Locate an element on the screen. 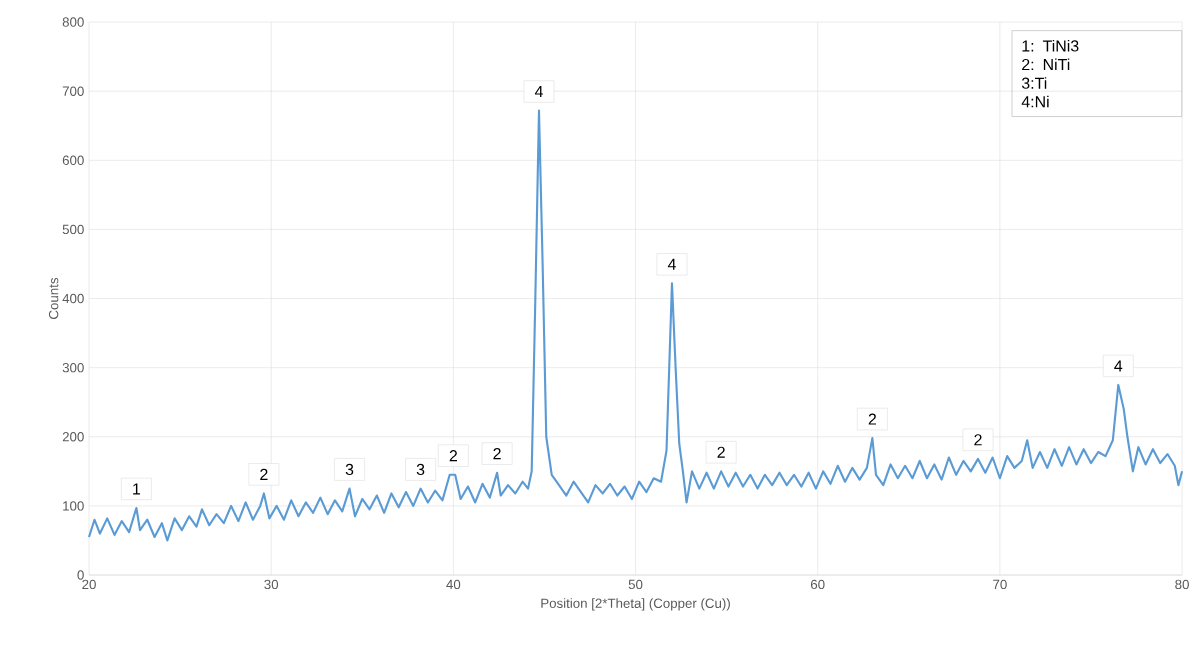 Image resolution: width=1200 pixels, height=650 pixels. annotation: 3:Ti is located at coordinates (1034, 83).